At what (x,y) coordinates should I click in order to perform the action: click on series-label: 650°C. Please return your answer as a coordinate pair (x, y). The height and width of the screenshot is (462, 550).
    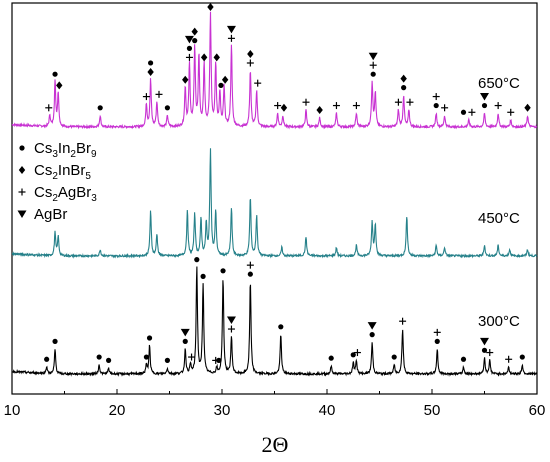
    Looking at the image, I should click on (499, 83).